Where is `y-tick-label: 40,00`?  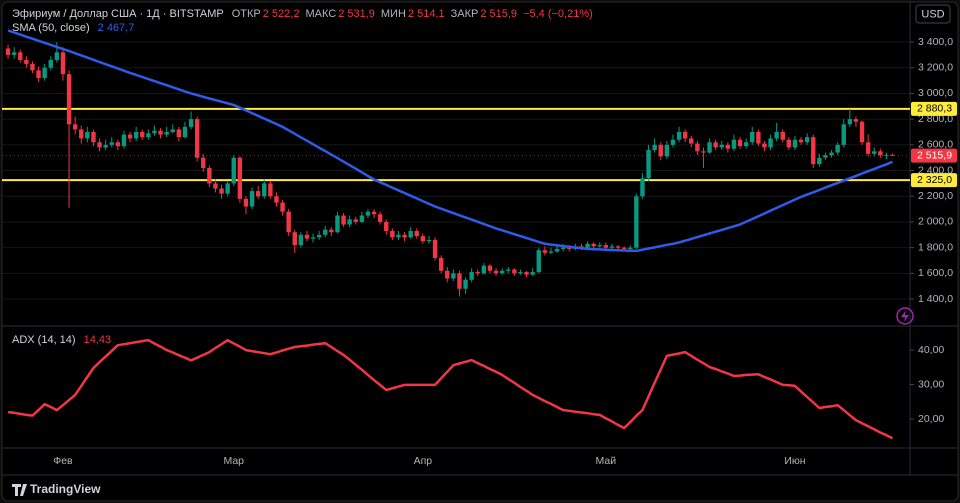
y-tick-label: 40,00 is located at coordinates (931, 350).